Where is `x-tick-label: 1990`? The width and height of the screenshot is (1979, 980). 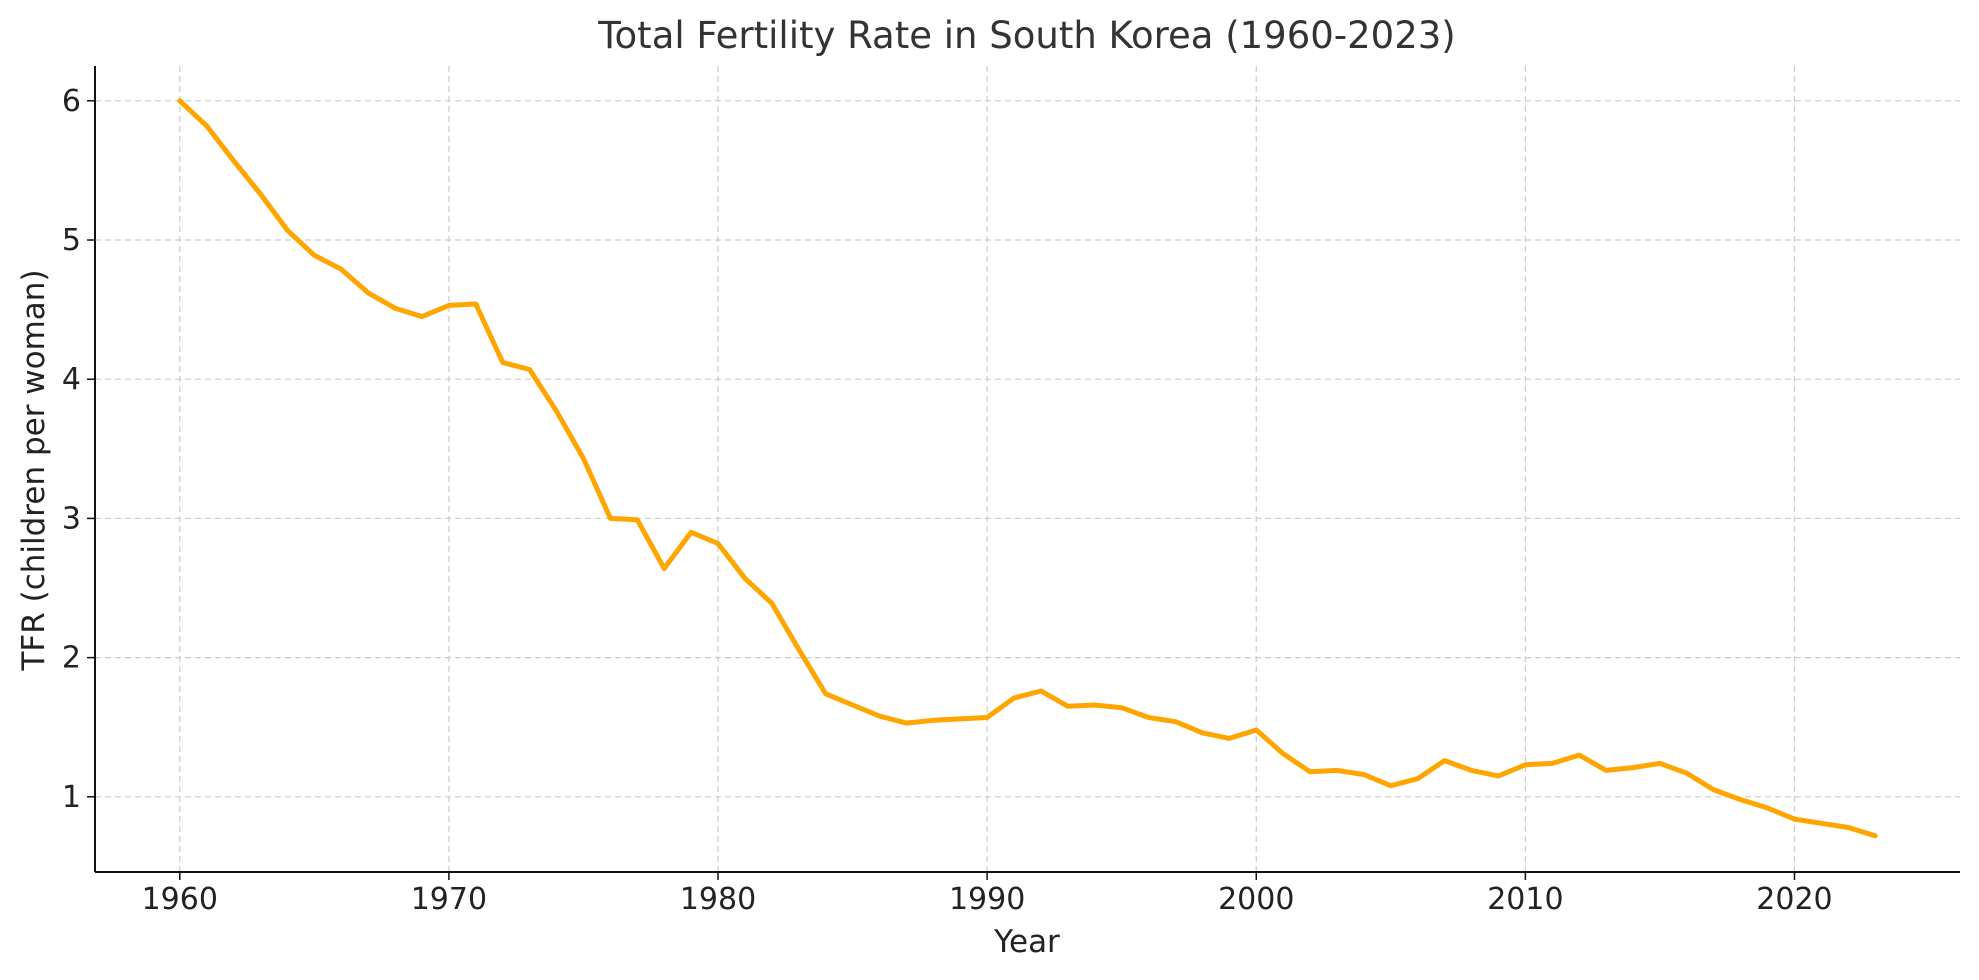
x-tick-label: 1990 is located at coordinates (987, 899).